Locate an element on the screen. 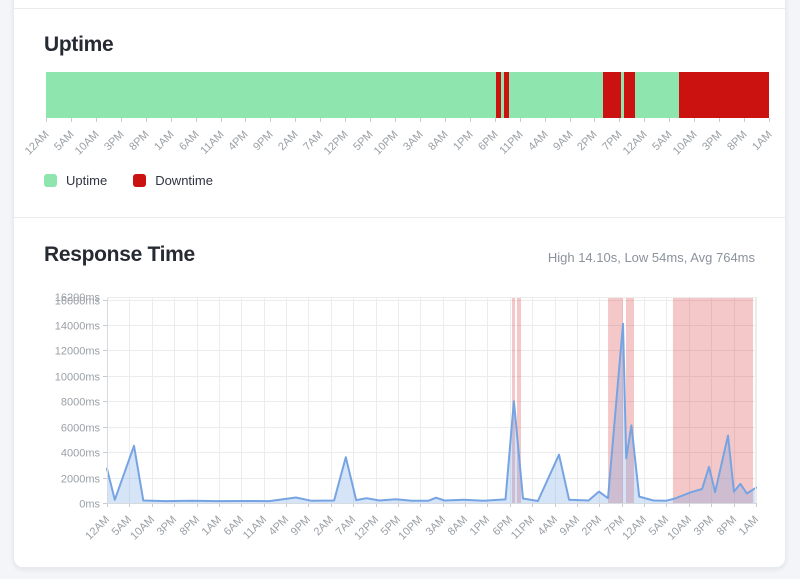 This screenshot has height=579, width=800. y-axis-max-label: 16200ms is located at coordinates (78, 298).